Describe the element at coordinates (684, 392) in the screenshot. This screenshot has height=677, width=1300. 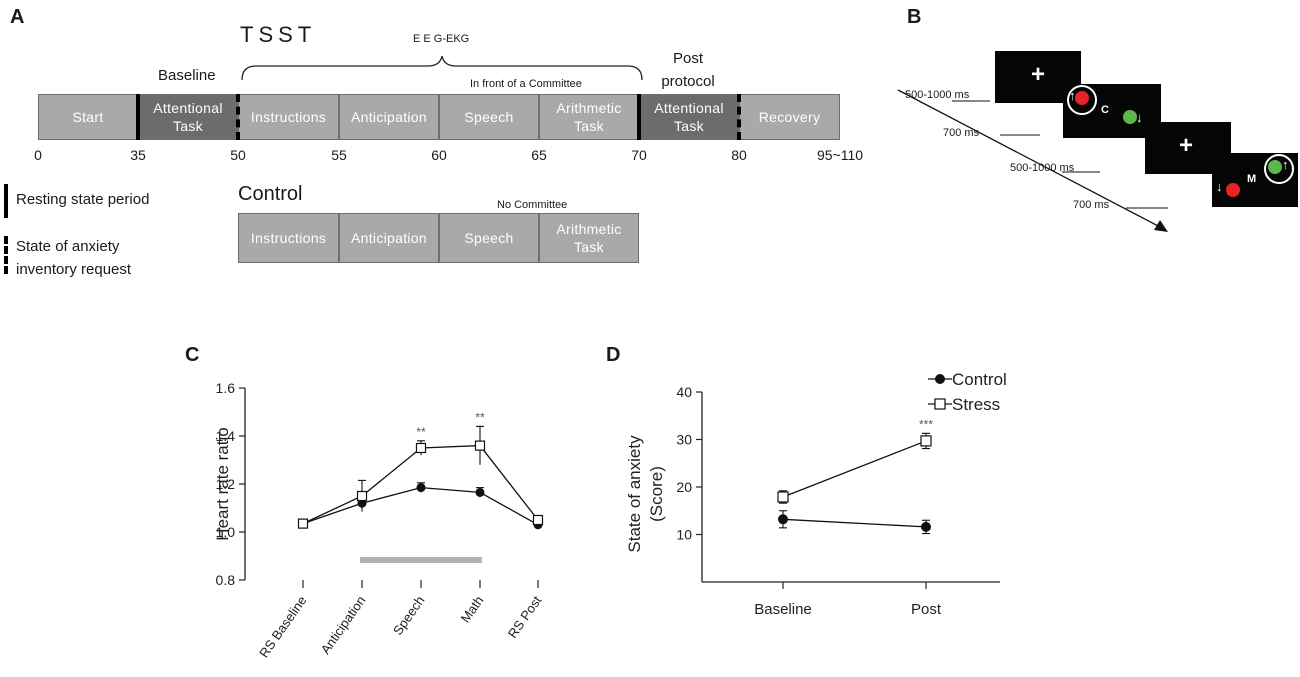
I see `y-tick-label: 40` at that location.